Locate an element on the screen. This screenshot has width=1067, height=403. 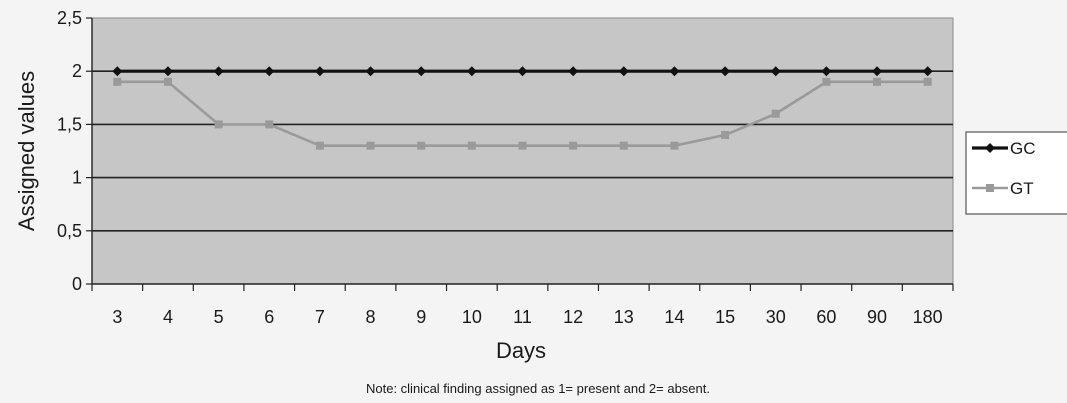
legend-marker-gt is located at coordinates (990, 188).